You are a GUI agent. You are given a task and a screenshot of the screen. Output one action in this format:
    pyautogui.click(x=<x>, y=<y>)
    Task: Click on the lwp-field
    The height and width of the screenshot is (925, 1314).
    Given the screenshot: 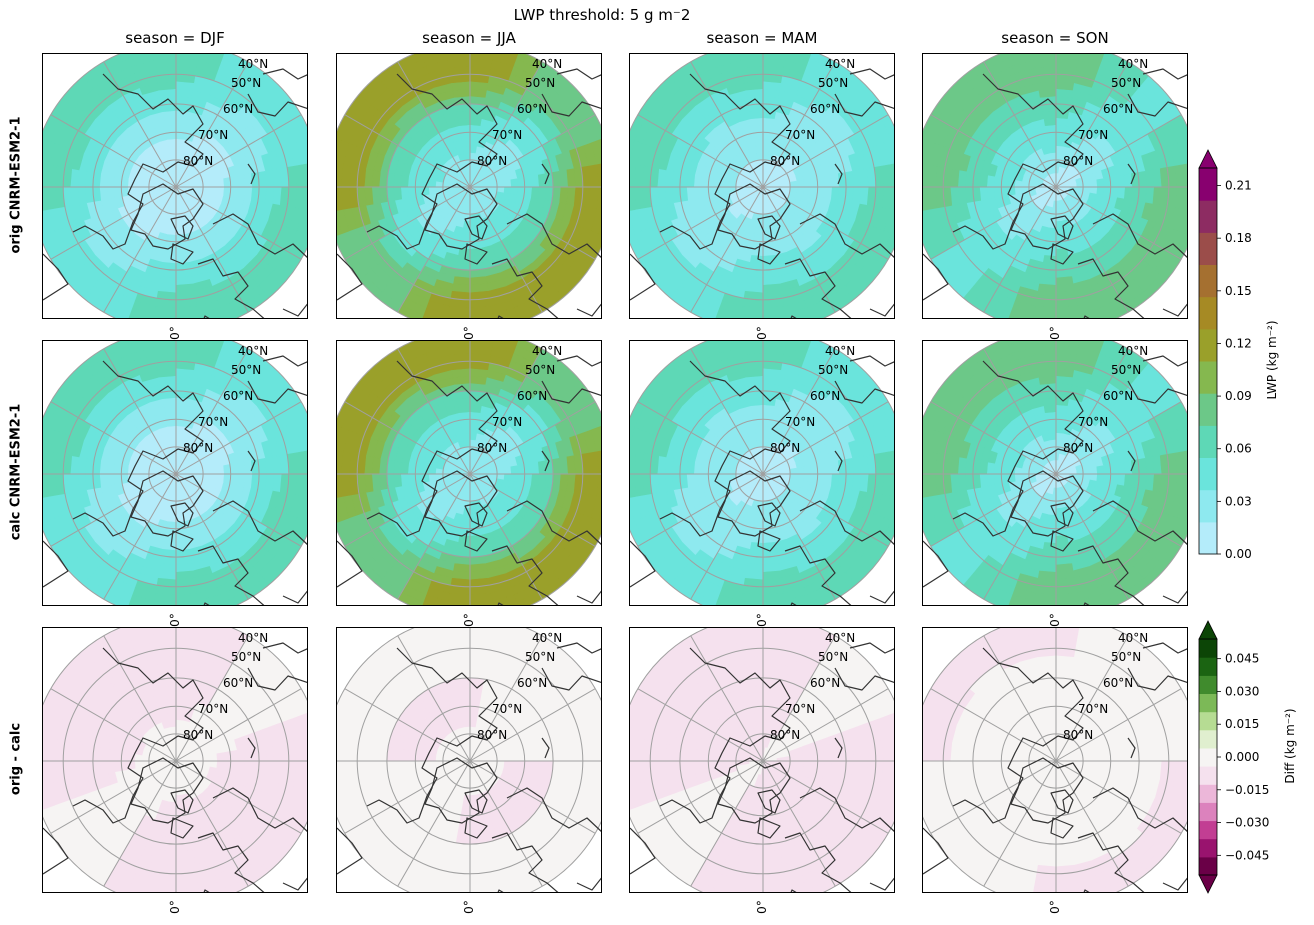 What is the action you would take?
    pyautogui.click(x=175, y=473)
    